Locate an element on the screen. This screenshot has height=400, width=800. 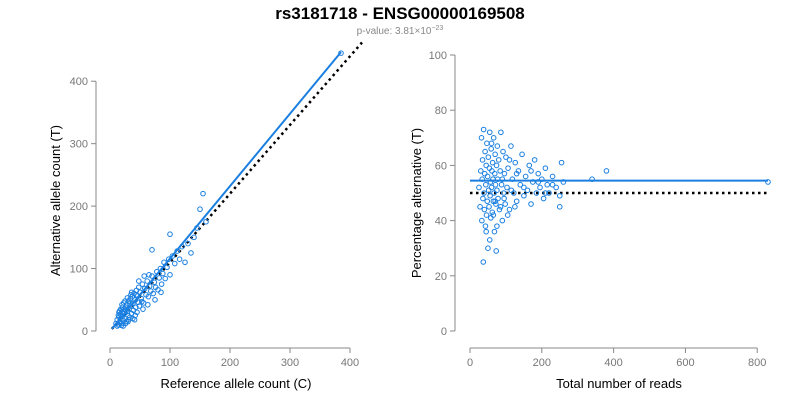
y-axis-label: Percentage alternative (T) is located at coordinates (416, 203).